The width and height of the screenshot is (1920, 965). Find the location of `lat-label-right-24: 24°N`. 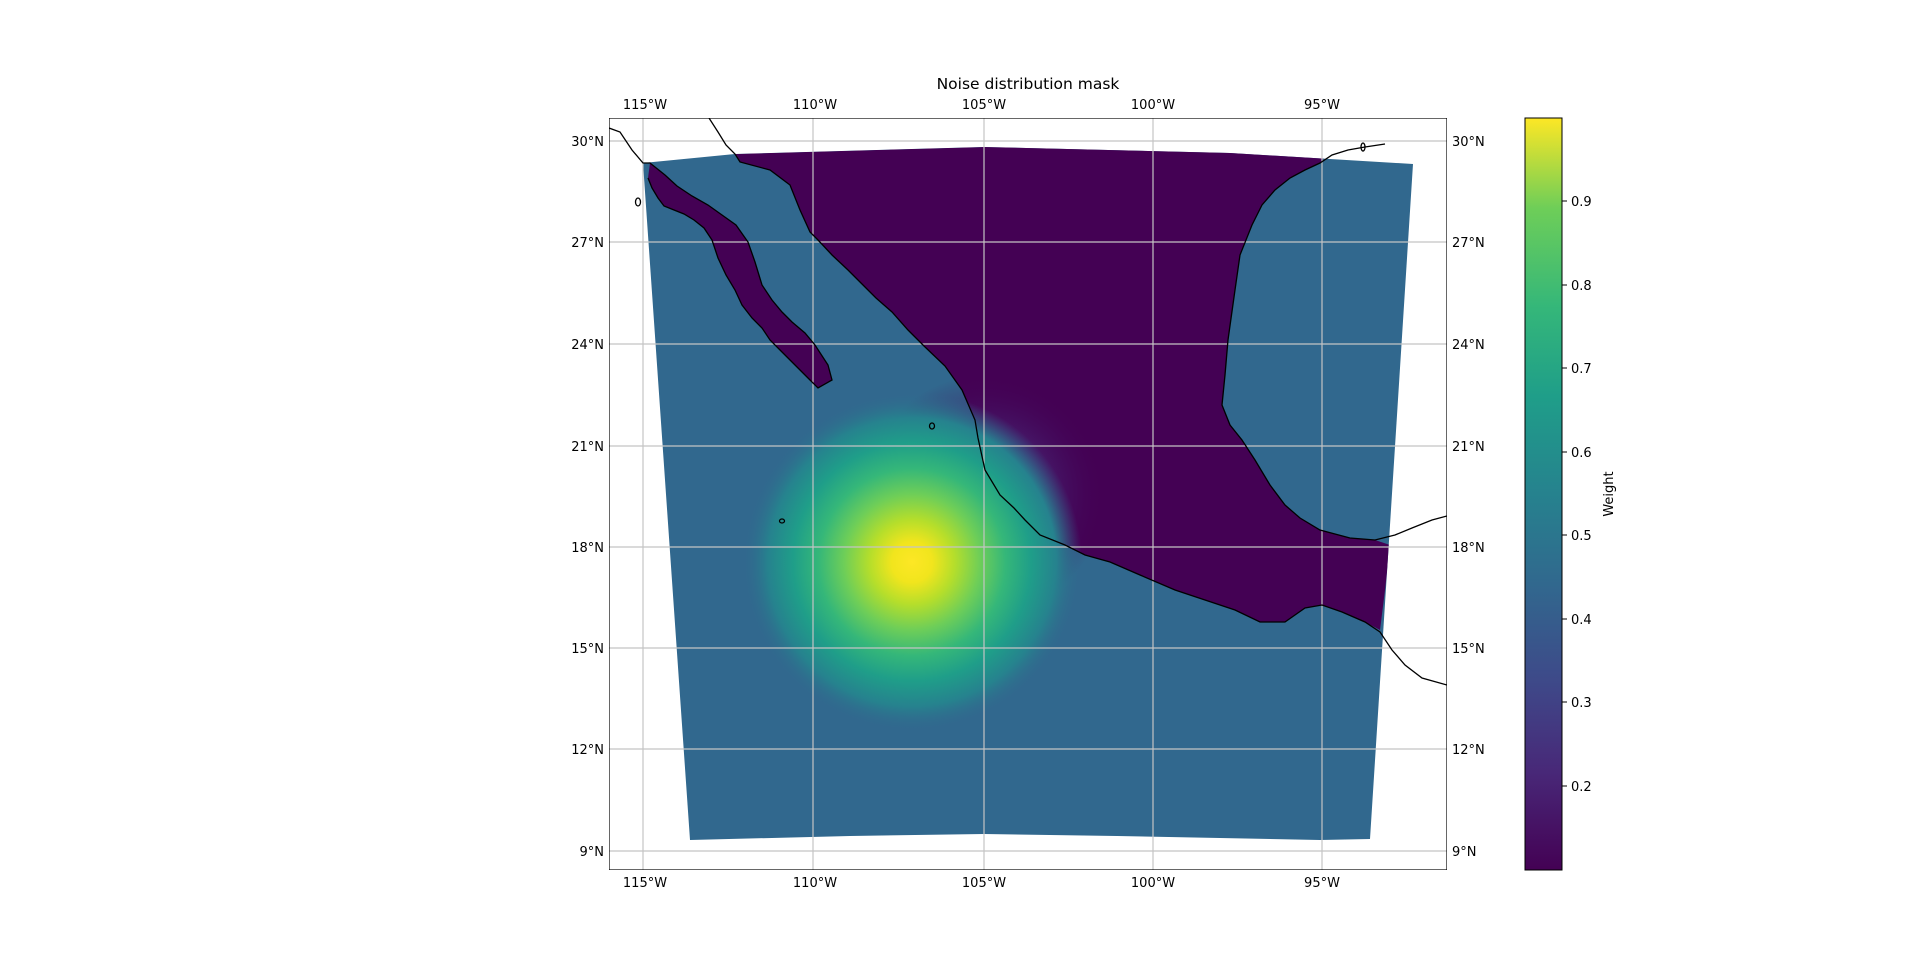

lat-label-right-24: 24°N is located at coordinates (1468, 345).